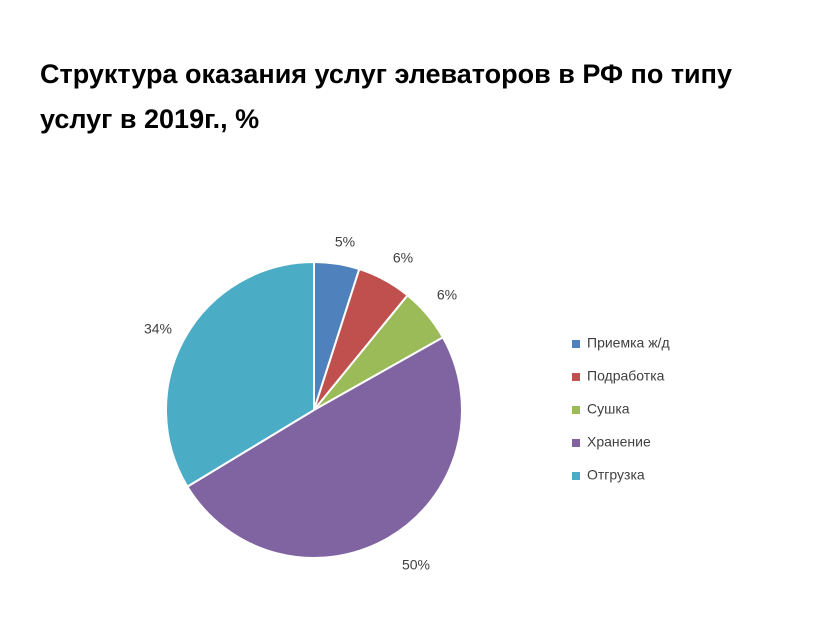 This screenshot has width=819, height=633. Describe the element at coordinates (416, 565) in the screenshot. I see `data-label-4: 50%` at that location.